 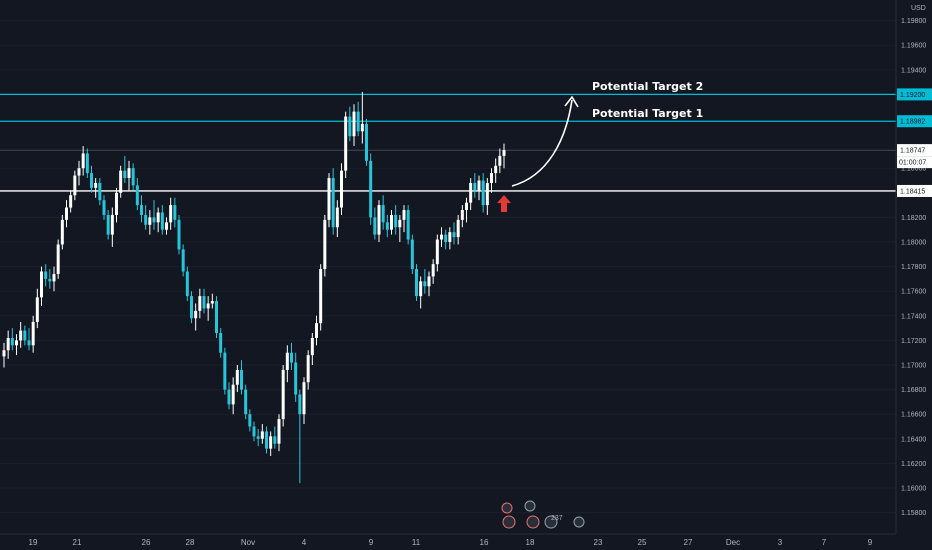 What do you see at coordinates (571, 101) in the screenshot?
I see `projection-arrow-head-icon` at bounding box center [571, 101].